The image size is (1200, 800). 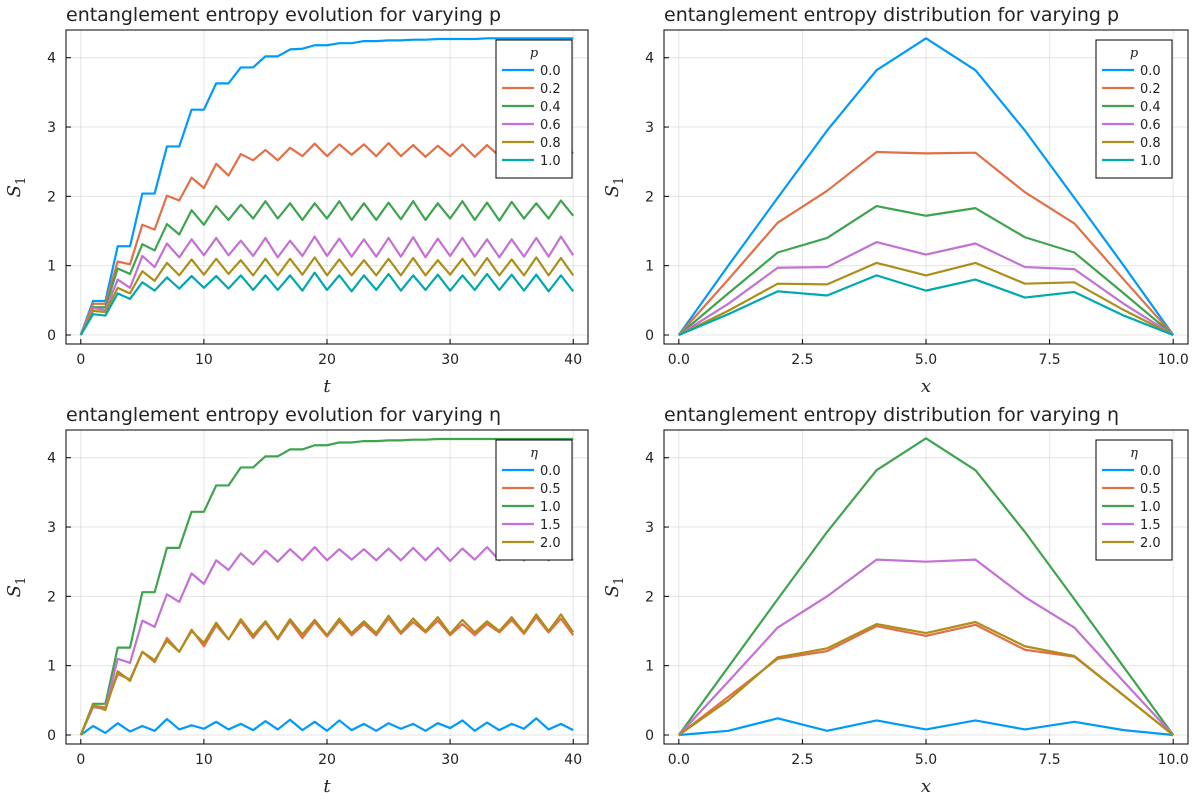 I want to click on series-line-1.0, so click(x=926, y=305).